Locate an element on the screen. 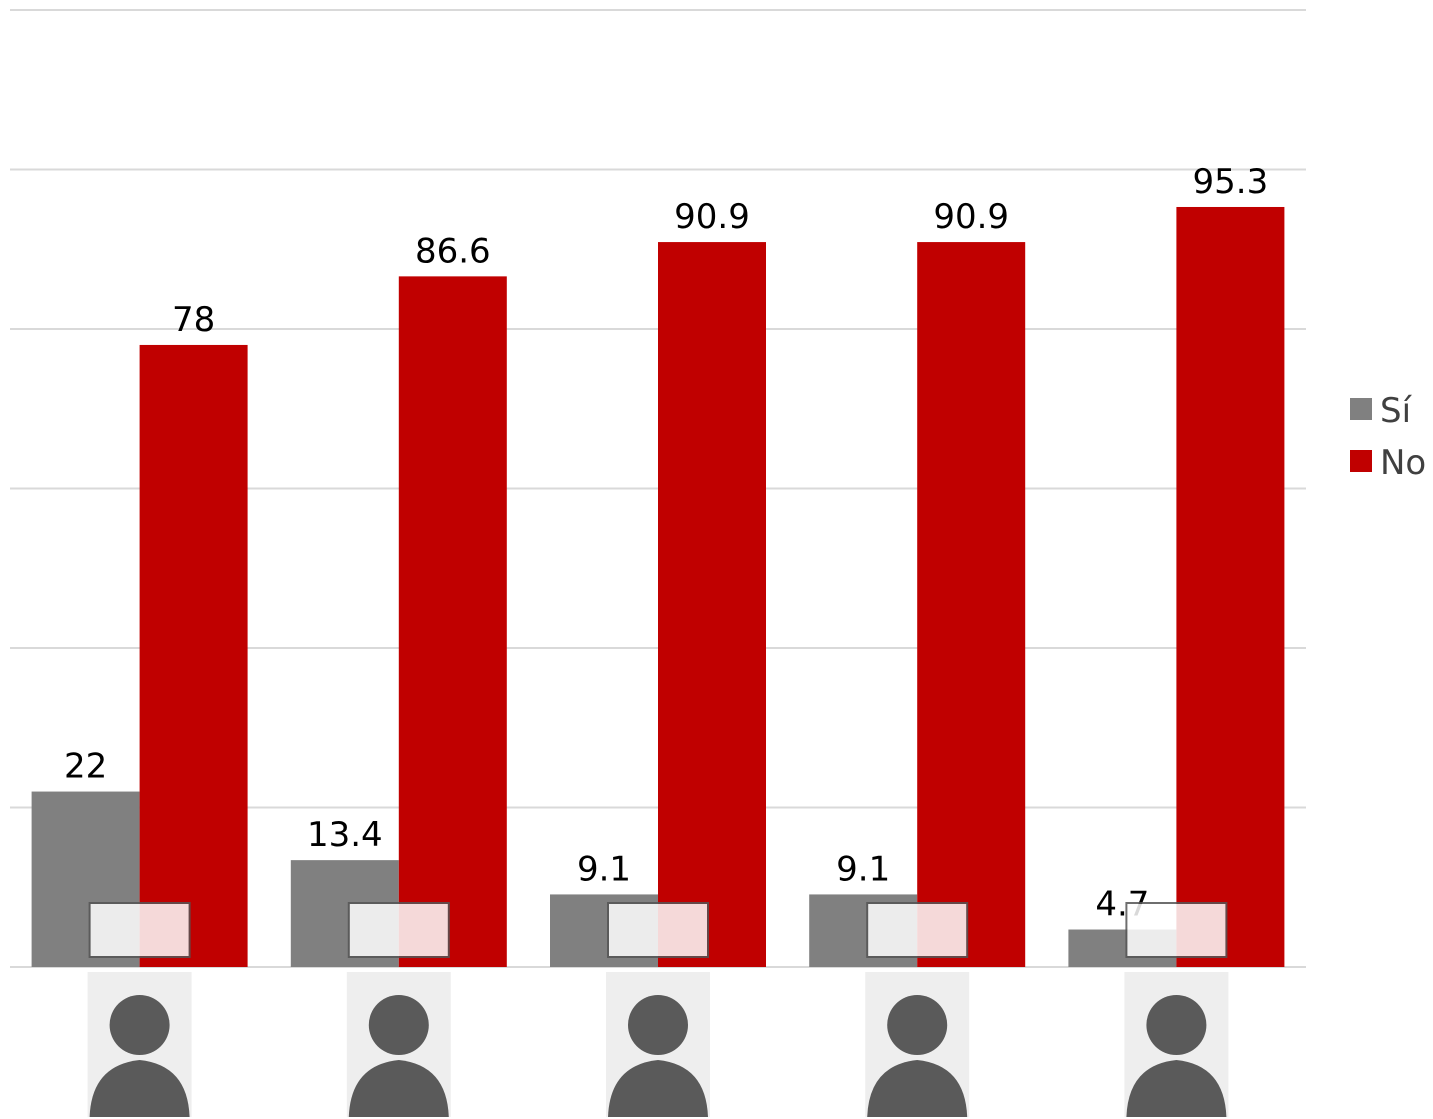 The width and height of the screenshot is (1433, 1119). data-label: 78 is located at coordinates (193, 320).